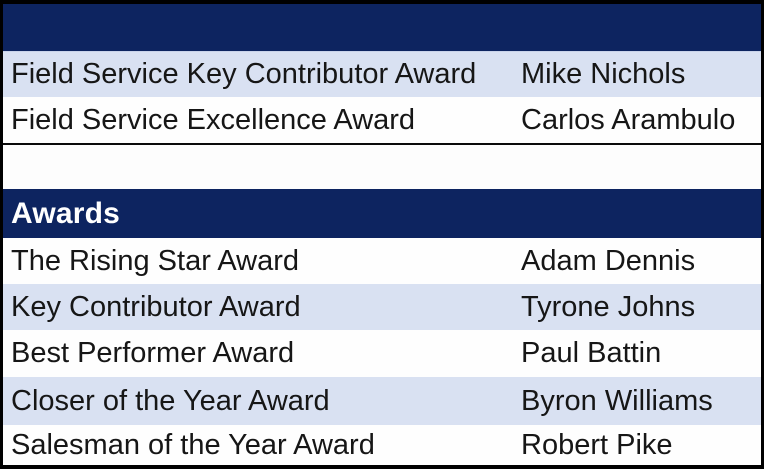 This screenshot has height=469, width=764. What do you see at coordinates (213, 119) in the screenshot?
I see `award-name-cell: Field Service Excellence Award` at bounding box center [213, 119].